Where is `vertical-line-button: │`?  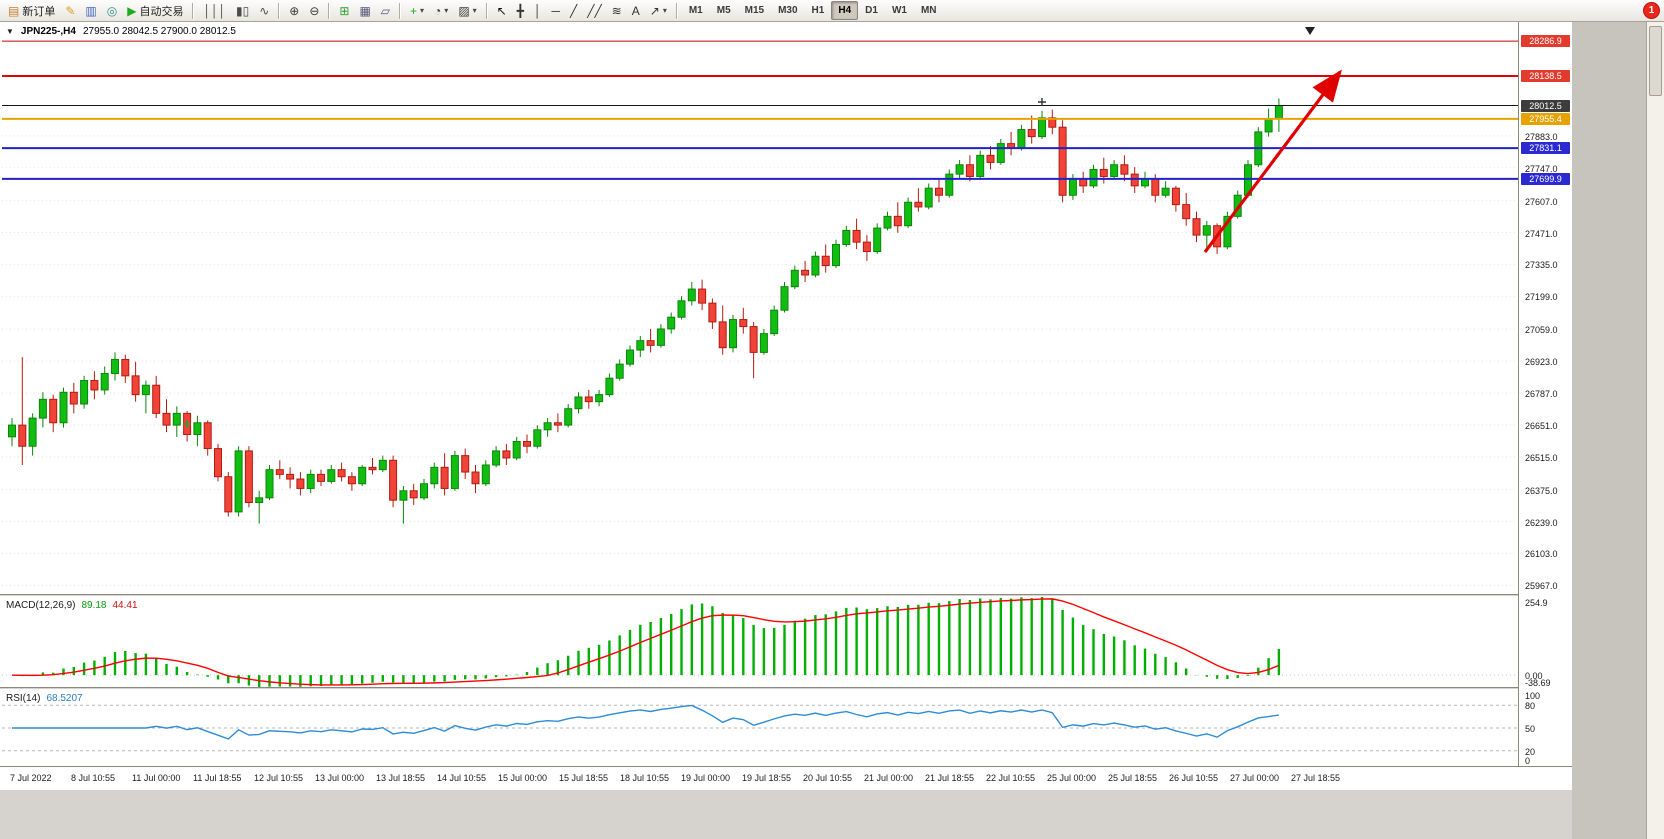
vertical-line-button: │ is located at coordinates (538, 10).